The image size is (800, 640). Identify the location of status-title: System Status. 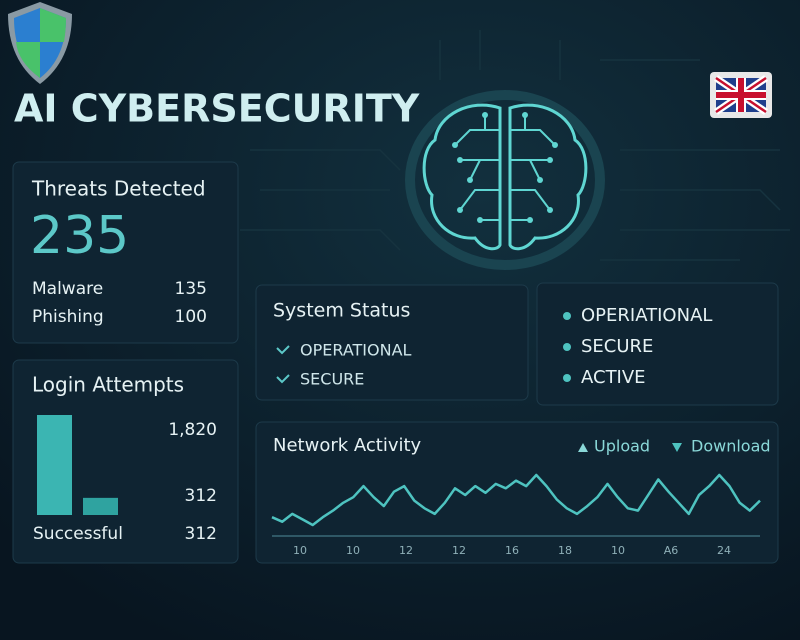
(341, 311).